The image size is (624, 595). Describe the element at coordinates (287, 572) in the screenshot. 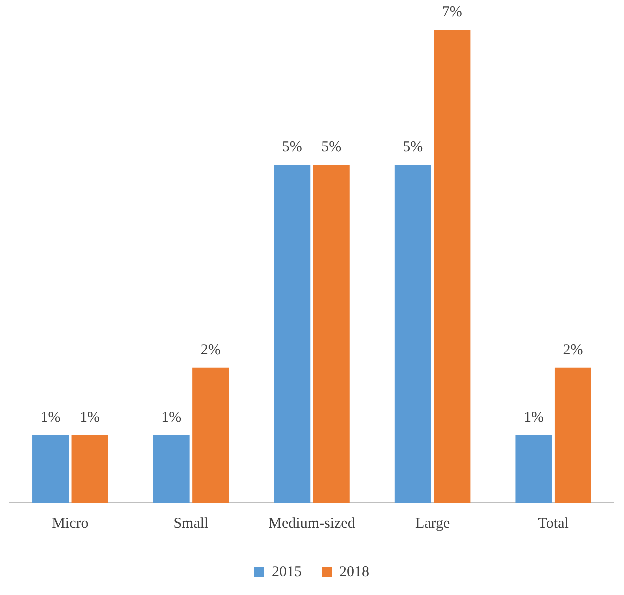

I see `legend-label: 2015` at that location.